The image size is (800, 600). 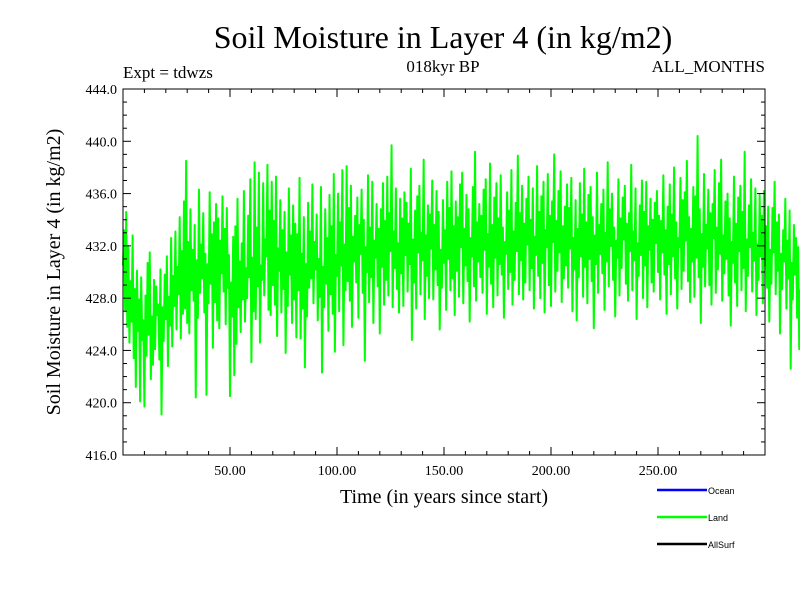 I want to click on legend: Ocean Land AllSurf, so click(x=696, y=518).